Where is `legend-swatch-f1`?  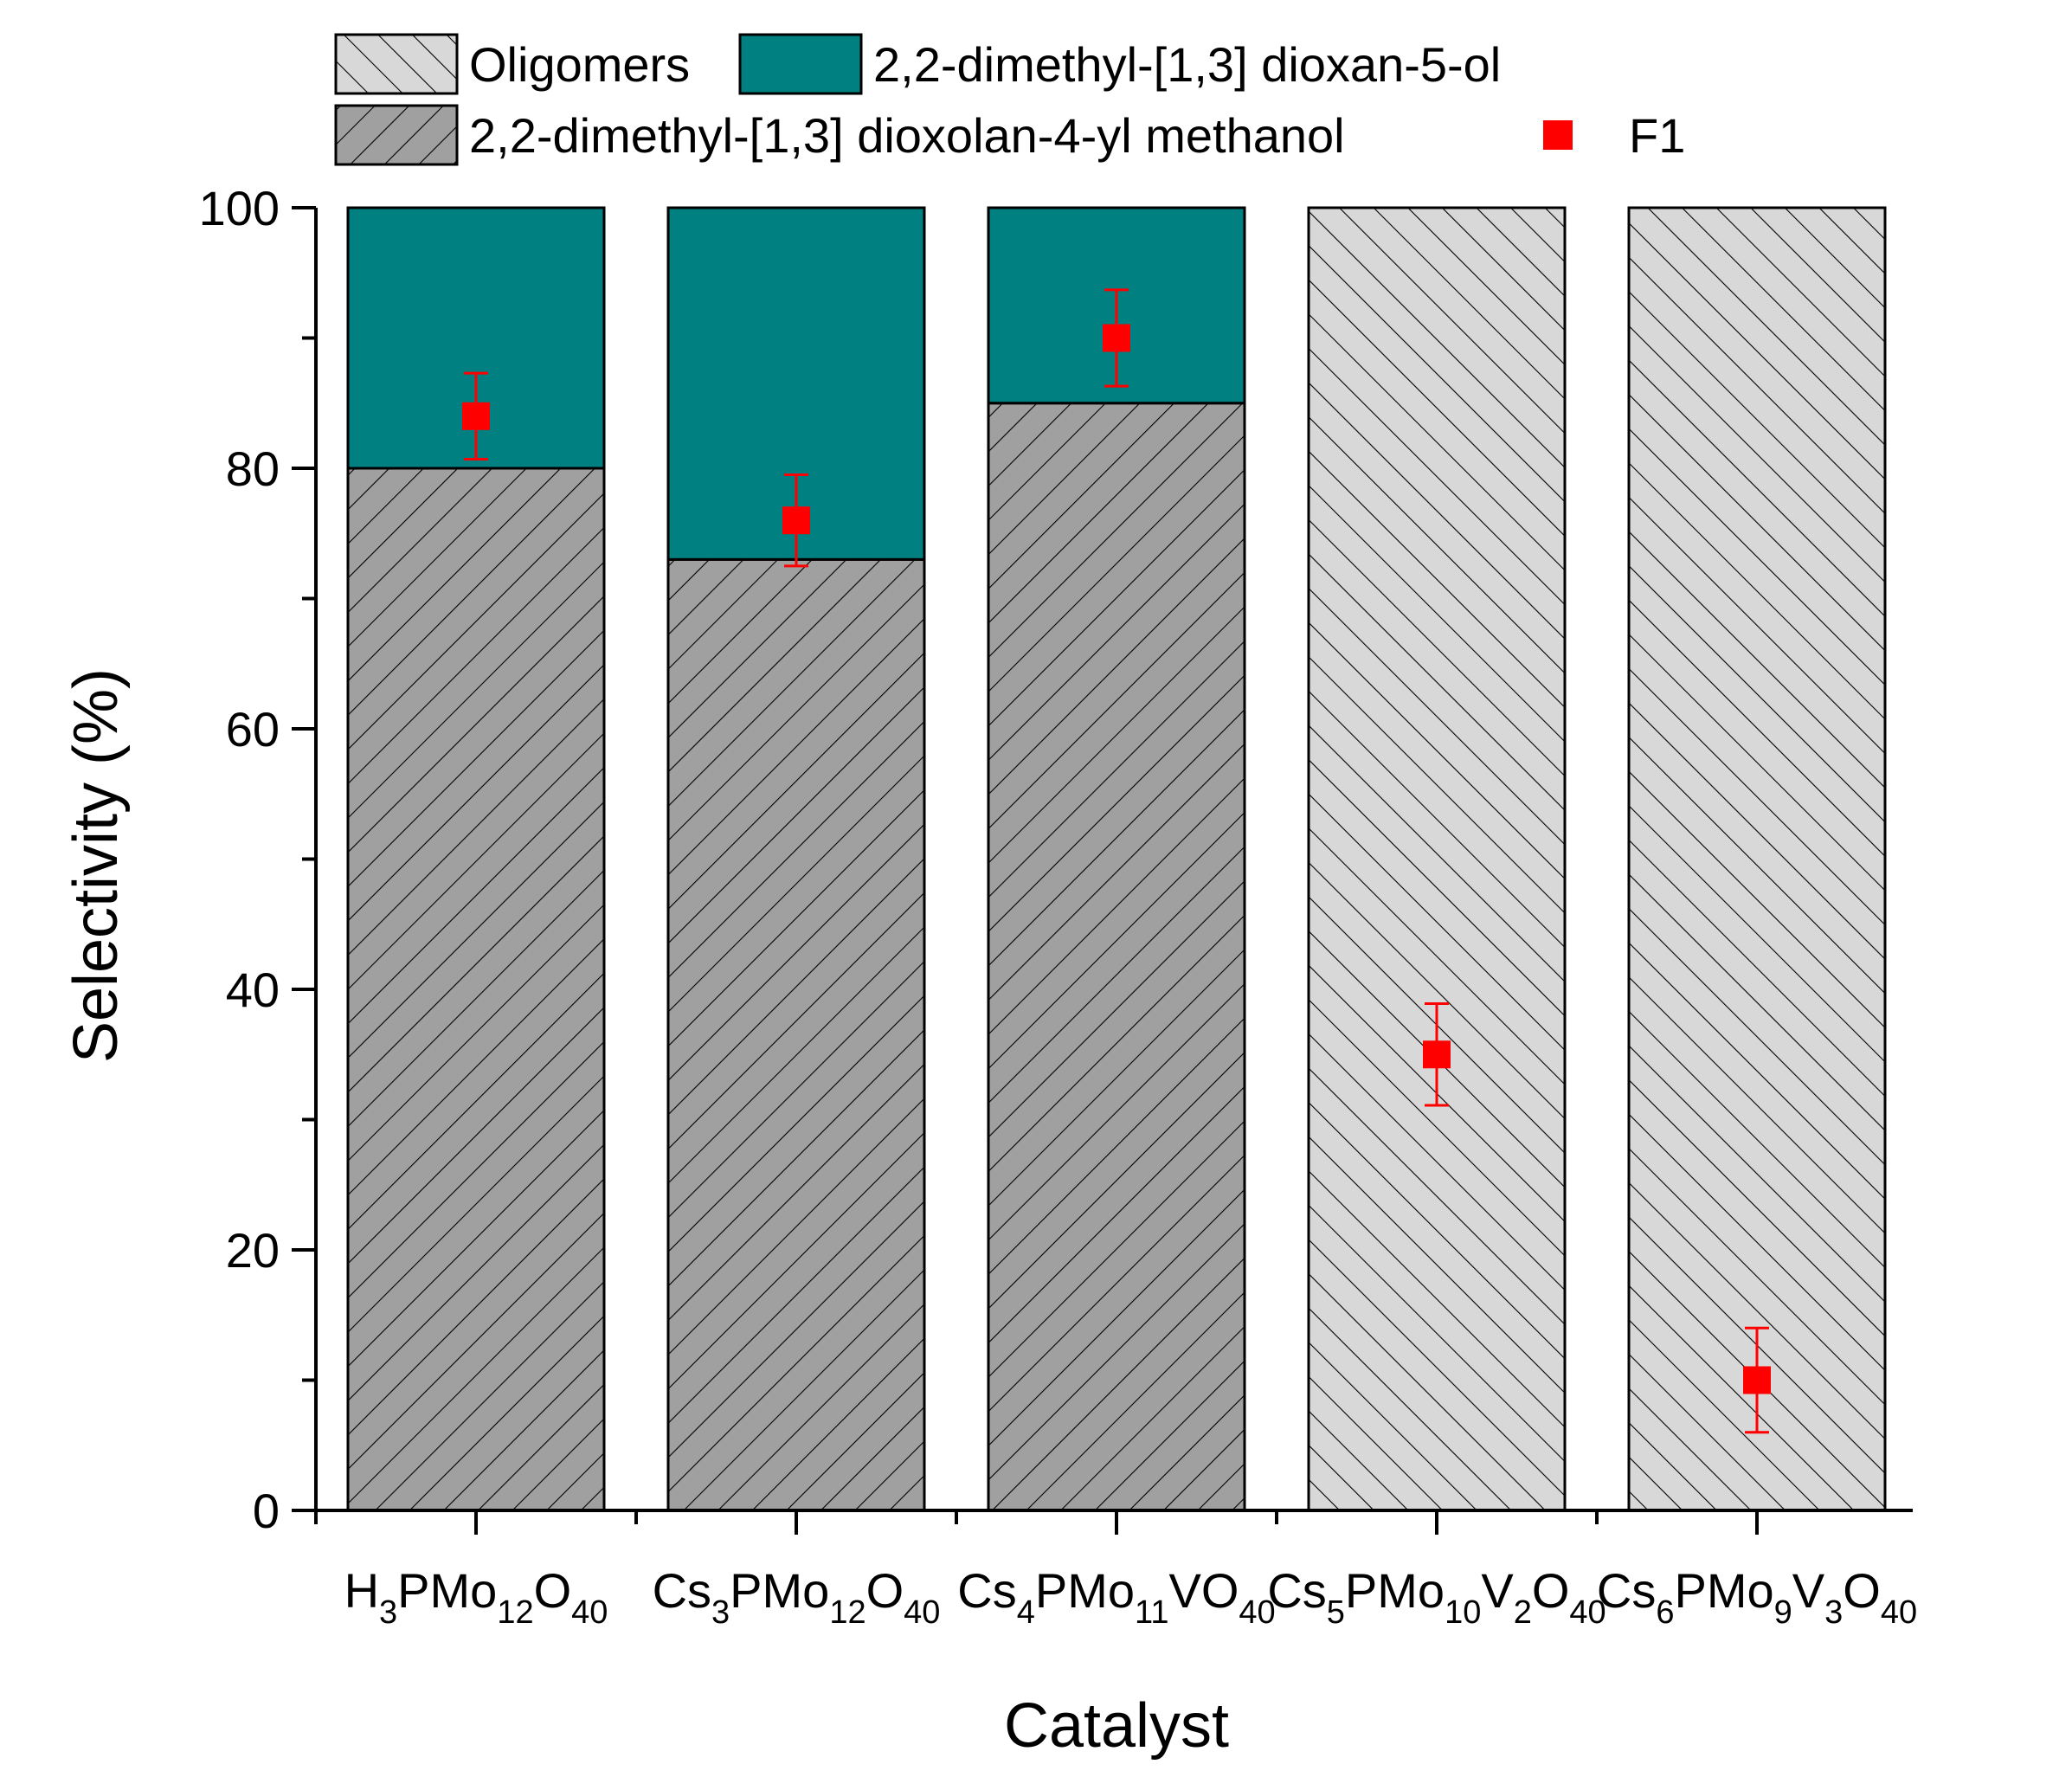 legend-swatch-f1 is located at coordinates (1558, 135).